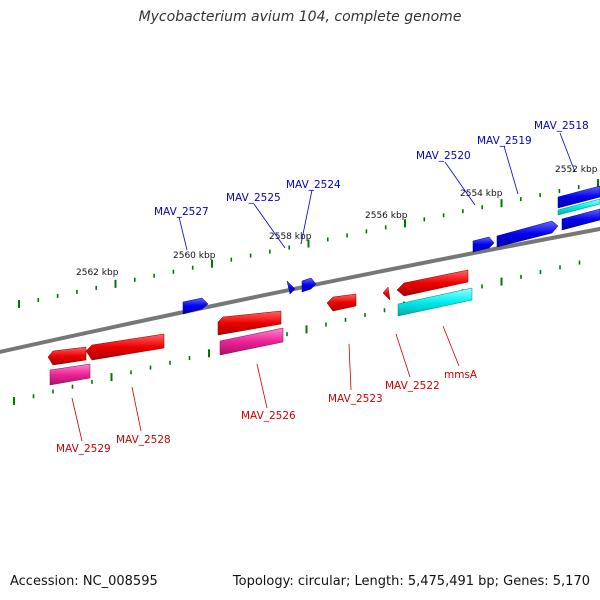 Image resolution: width=600 pixels, height=600 pixels. Describe the element at coordinates (181, 212) in the screenshot. I see `gene-label-mav-2527: MAV_2527` at that location.